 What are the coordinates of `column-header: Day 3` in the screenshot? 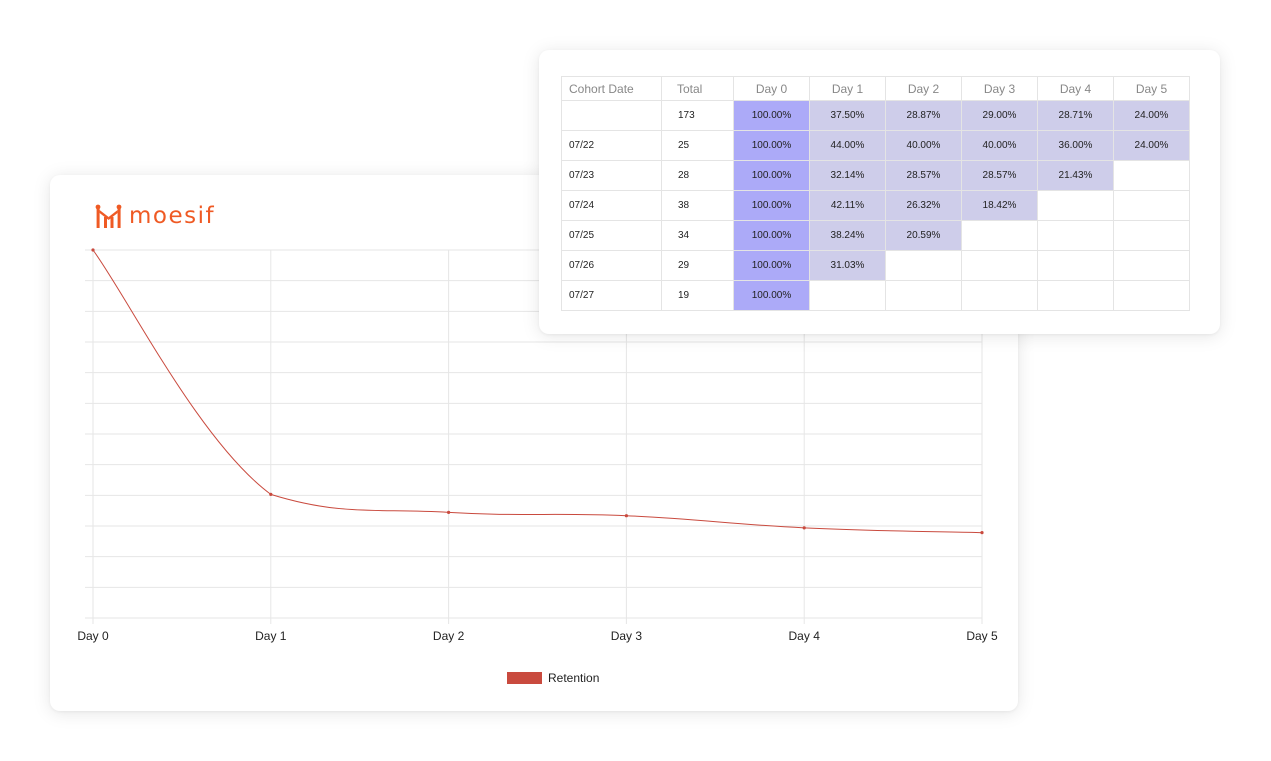 It's located at (999, 88).